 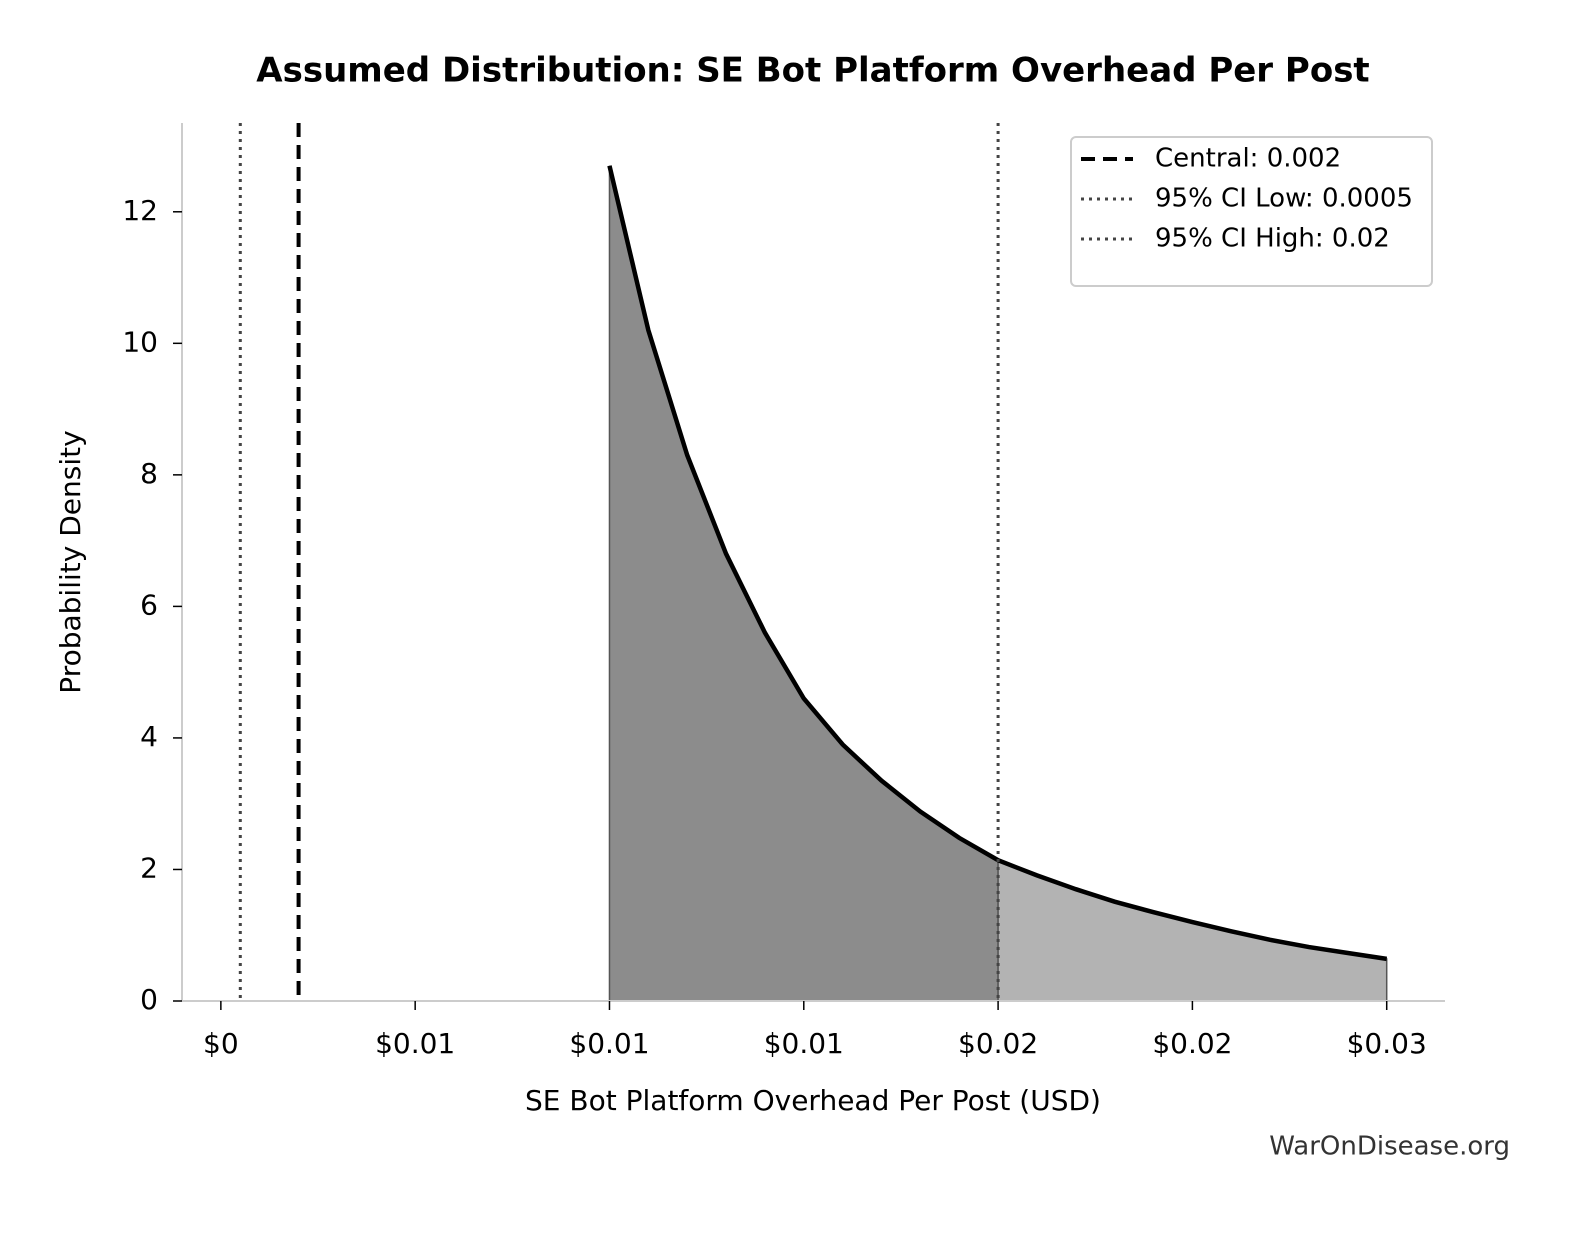 What do you see at coordinates (813, 1100) in the screenshot?
I see `x-axis-label: SE Bot Platform Overhead Per Post (USD)` at bounding box center [813, 1100].